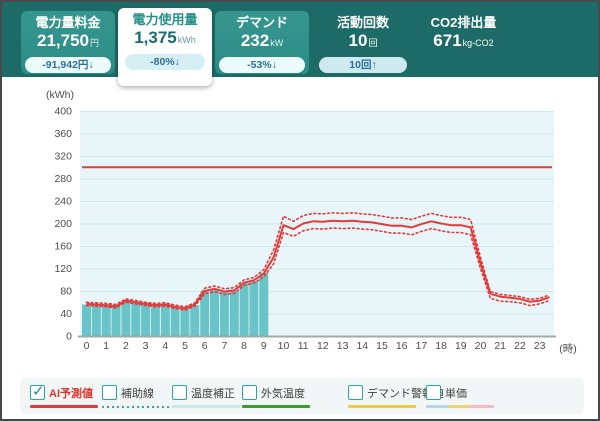 The width and height of the screenshot is (600, 421). What do you see at coordinates (66, 292) in the screenshot?
I see `y-tick-label: 80` at bounding box center [66, 292].